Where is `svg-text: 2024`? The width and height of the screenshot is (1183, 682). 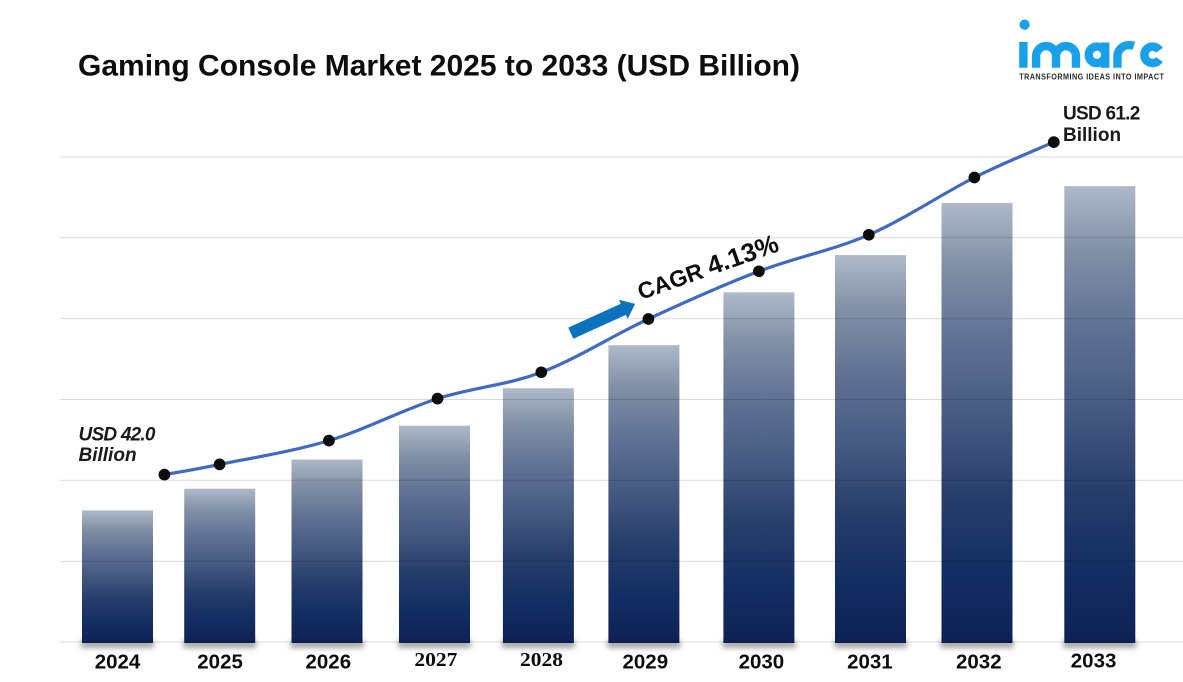
svg-text: 2024 is located at coordinates (118, 662).